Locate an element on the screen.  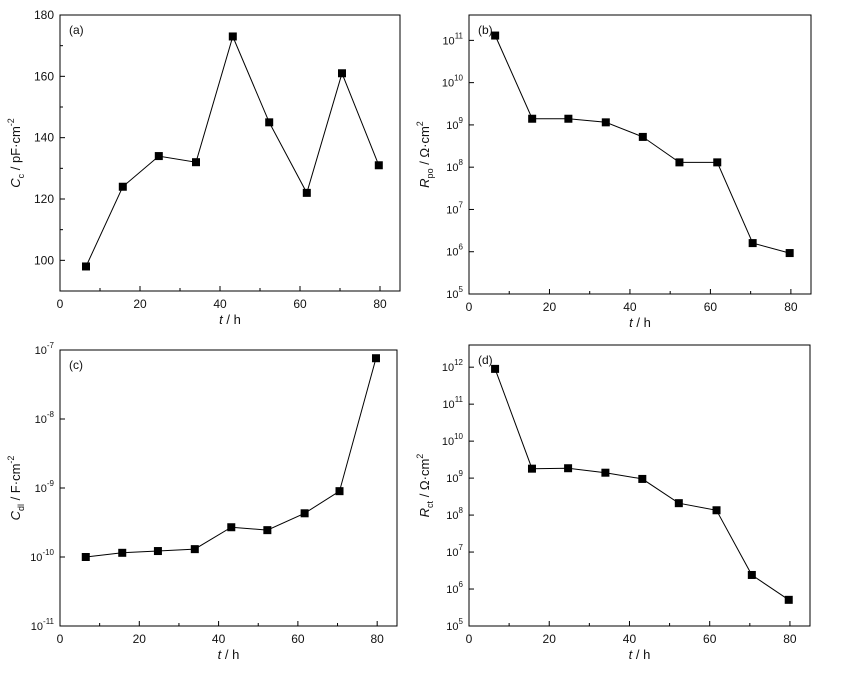
y-axis-unit: / pF·cm is located at coordinates (15, 150).